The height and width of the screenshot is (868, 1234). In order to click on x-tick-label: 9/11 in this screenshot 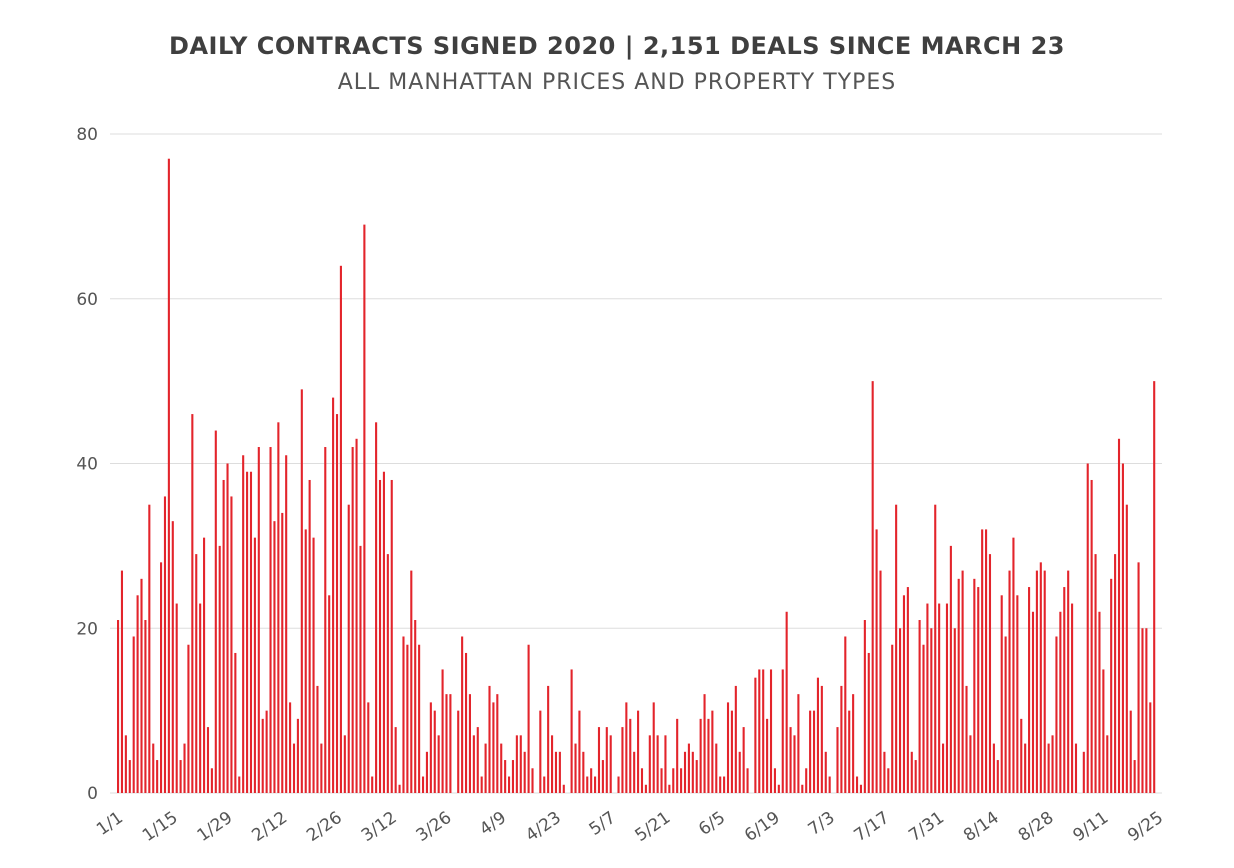, I will do `click(1091, 827)`.